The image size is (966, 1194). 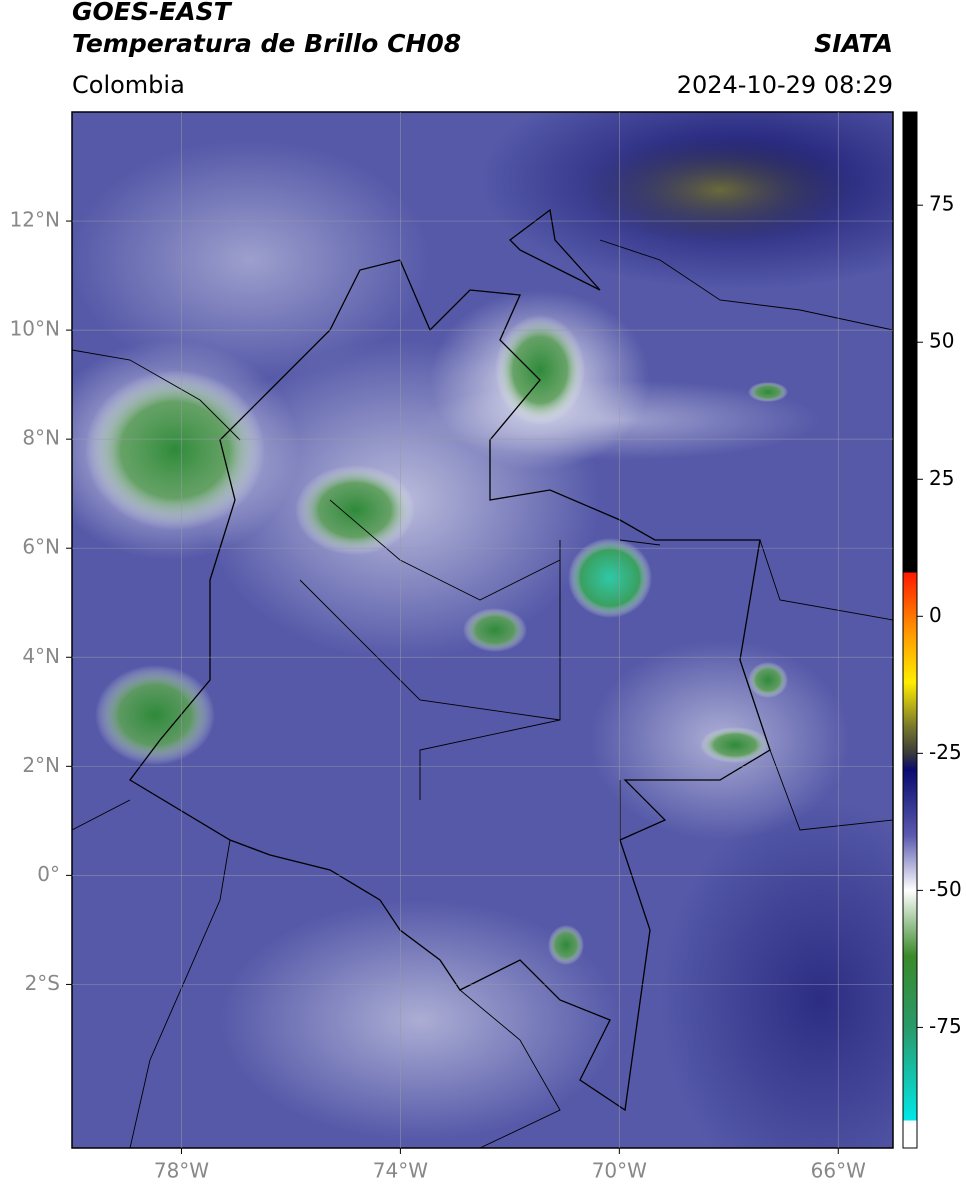 What do you see at coordinates (152, 13) in the screenshot?
I see `title: GOES-EAST` at bounding box center [152, 13].